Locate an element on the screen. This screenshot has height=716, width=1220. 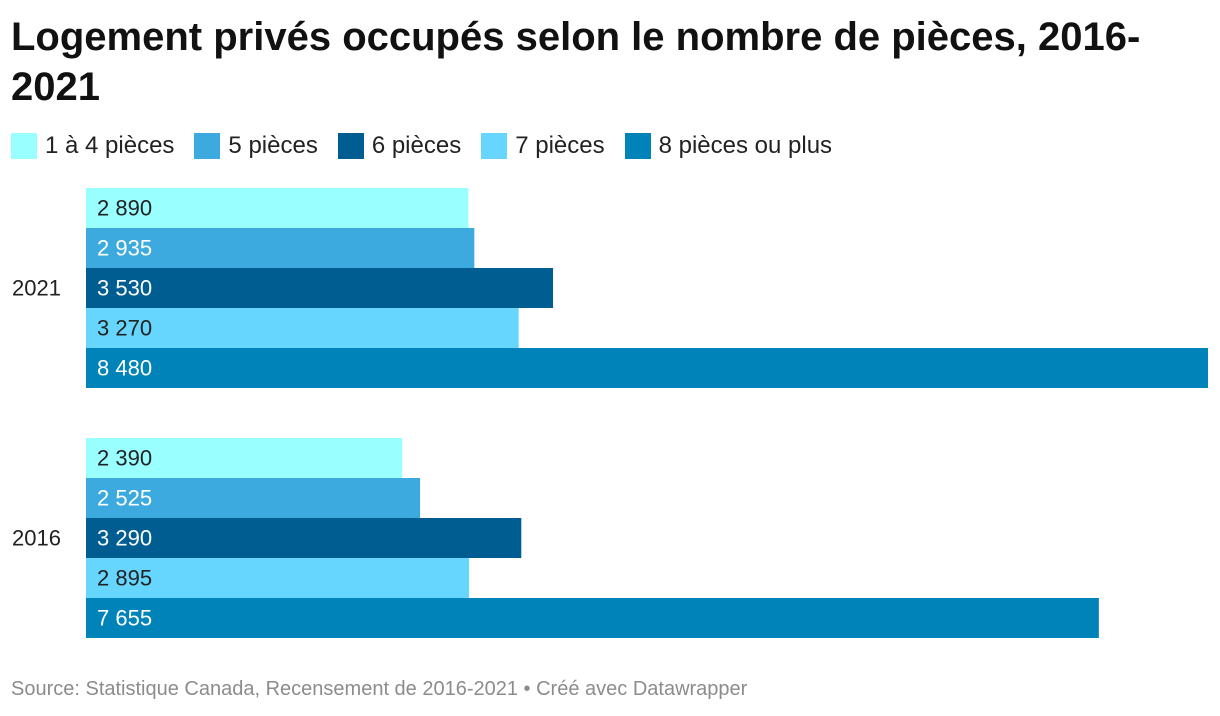
data-label-2021-series-2: 2 935 is located at coordinates (124, 248).